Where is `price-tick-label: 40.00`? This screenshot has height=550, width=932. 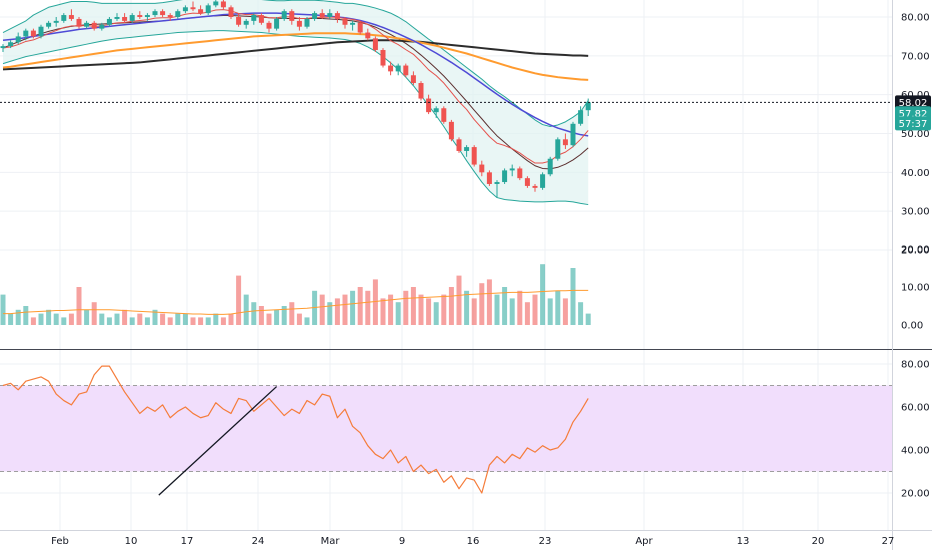
price-tick-label: 40.00 is located at coordinates (915, 173).